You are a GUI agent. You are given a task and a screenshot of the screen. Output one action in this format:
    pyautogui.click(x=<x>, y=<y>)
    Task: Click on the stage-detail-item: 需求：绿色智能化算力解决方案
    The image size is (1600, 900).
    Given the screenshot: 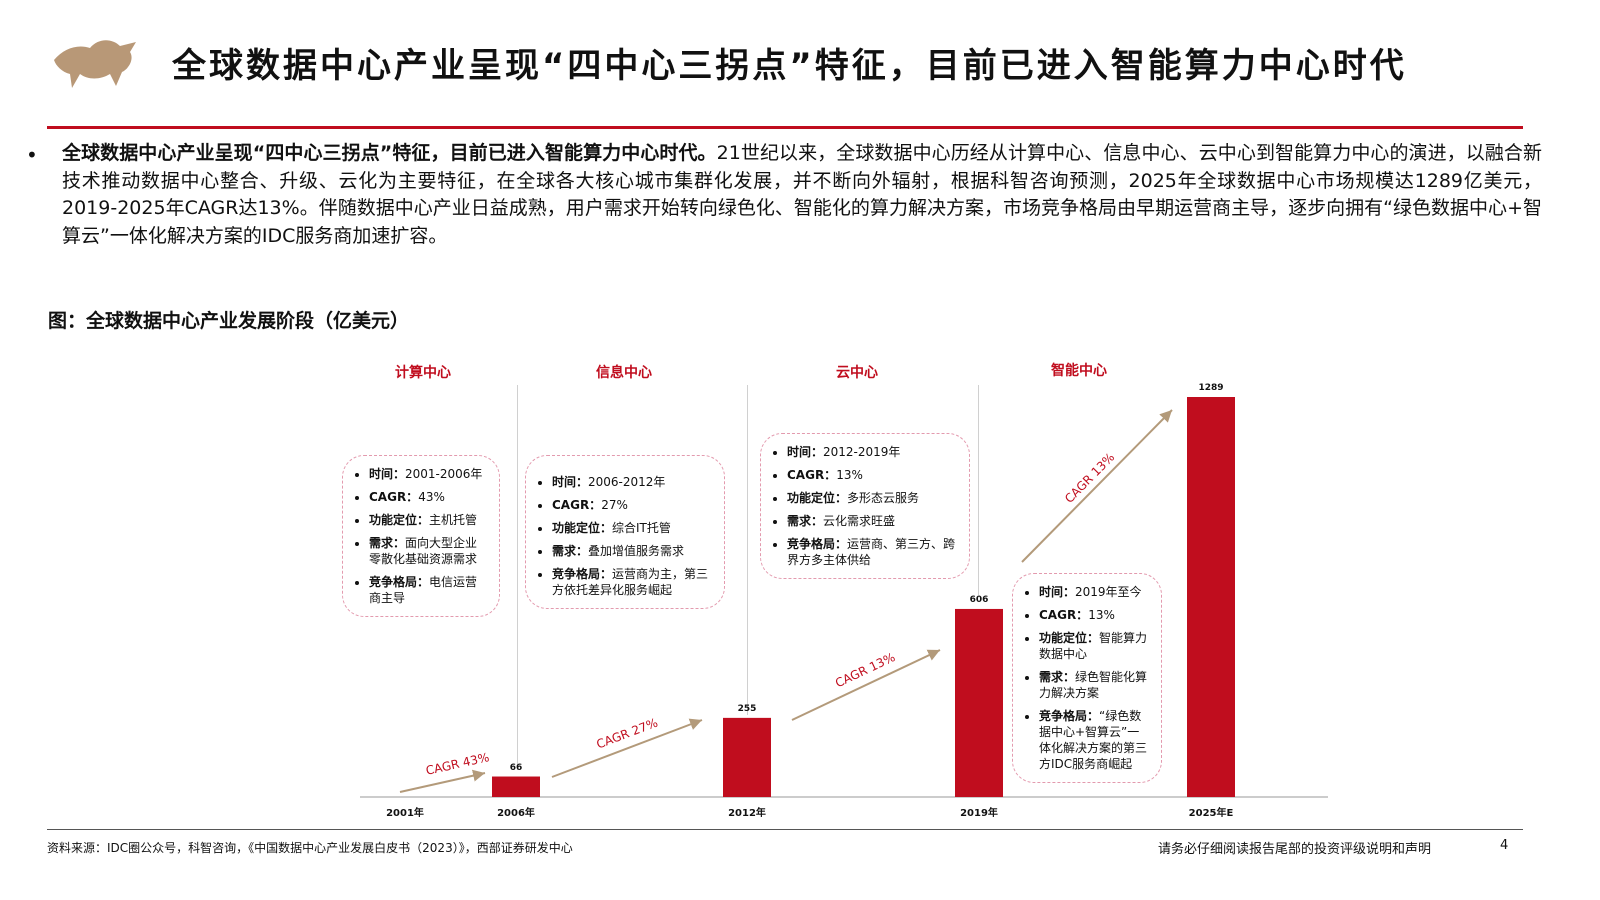 What is the action you would take?
    pyautogui.click(x=1094, y=685)
    